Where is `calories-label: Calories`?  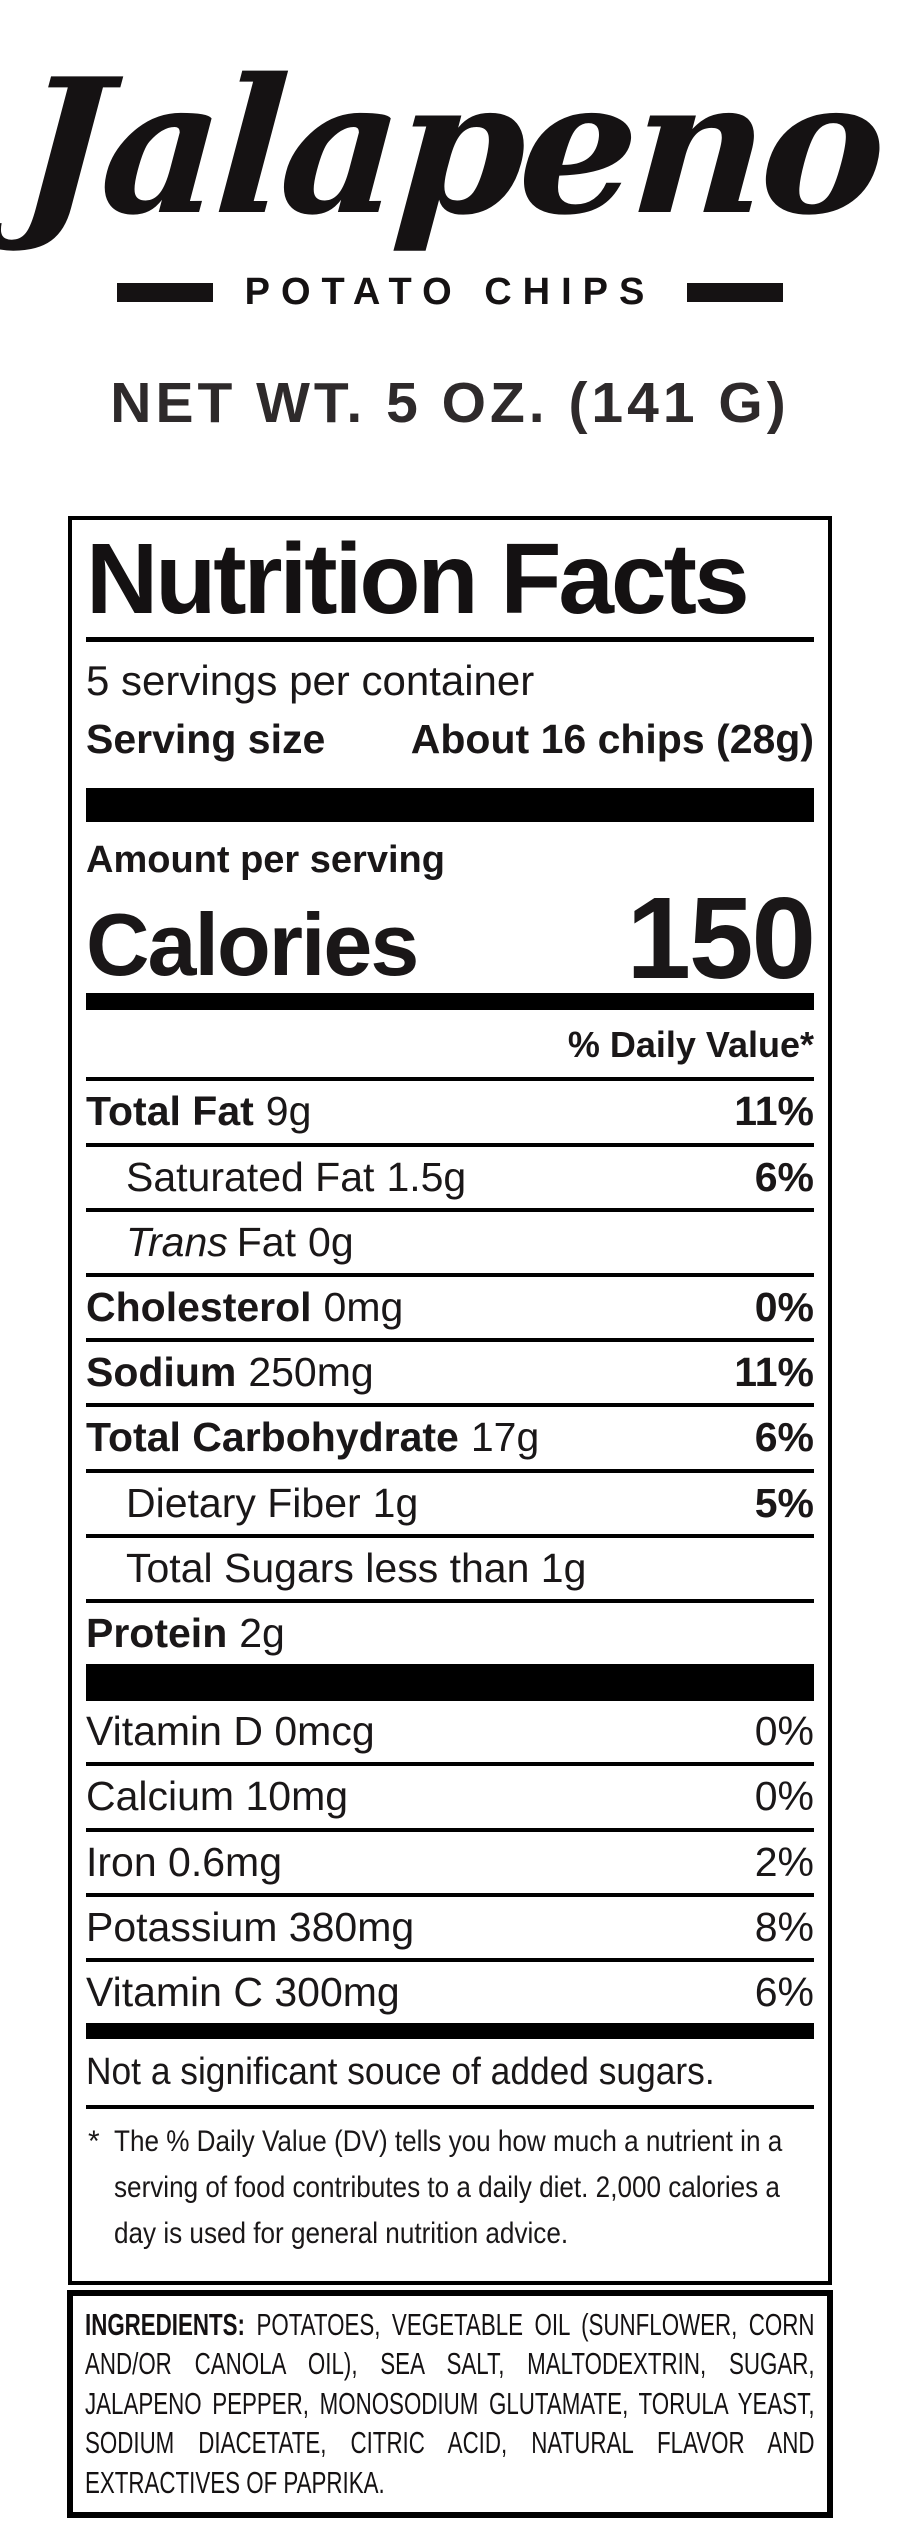 calories-label: Calories is located at coordinates (252, 944).